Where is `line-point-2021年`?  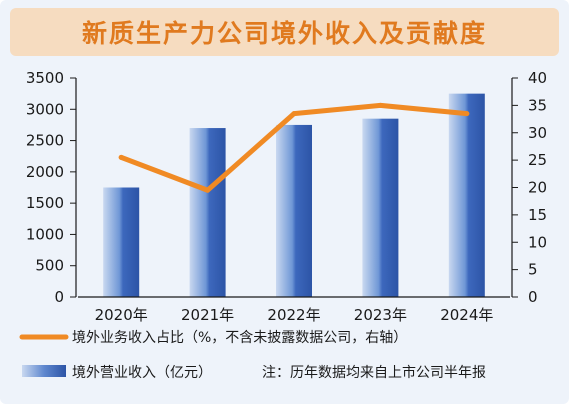 line-point-2021年 is located at coordinates (208, 190).